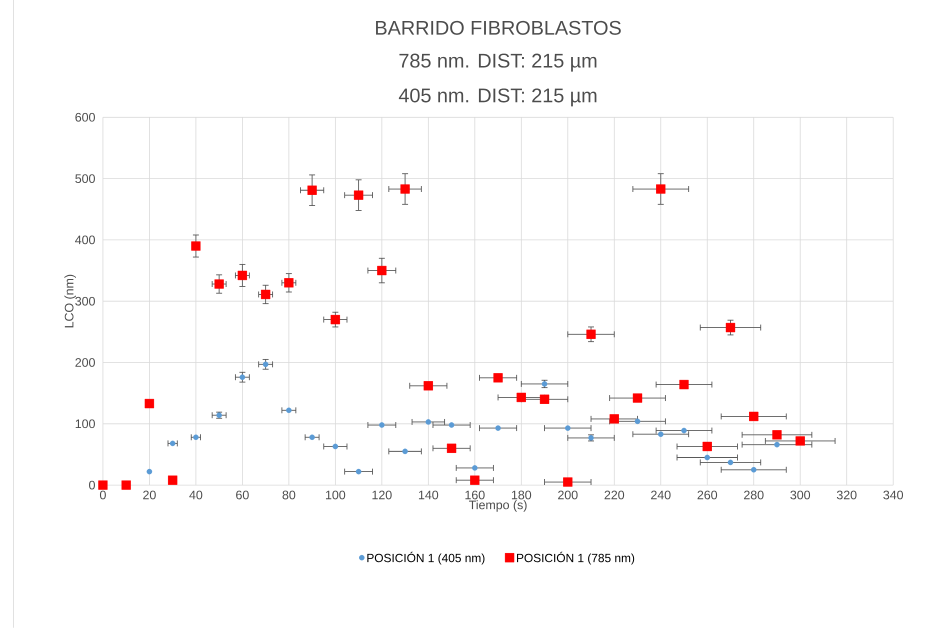  Describe the element at coordinates (661, 495) in the screenshot. I see `x-tick-label: 240` at that location.